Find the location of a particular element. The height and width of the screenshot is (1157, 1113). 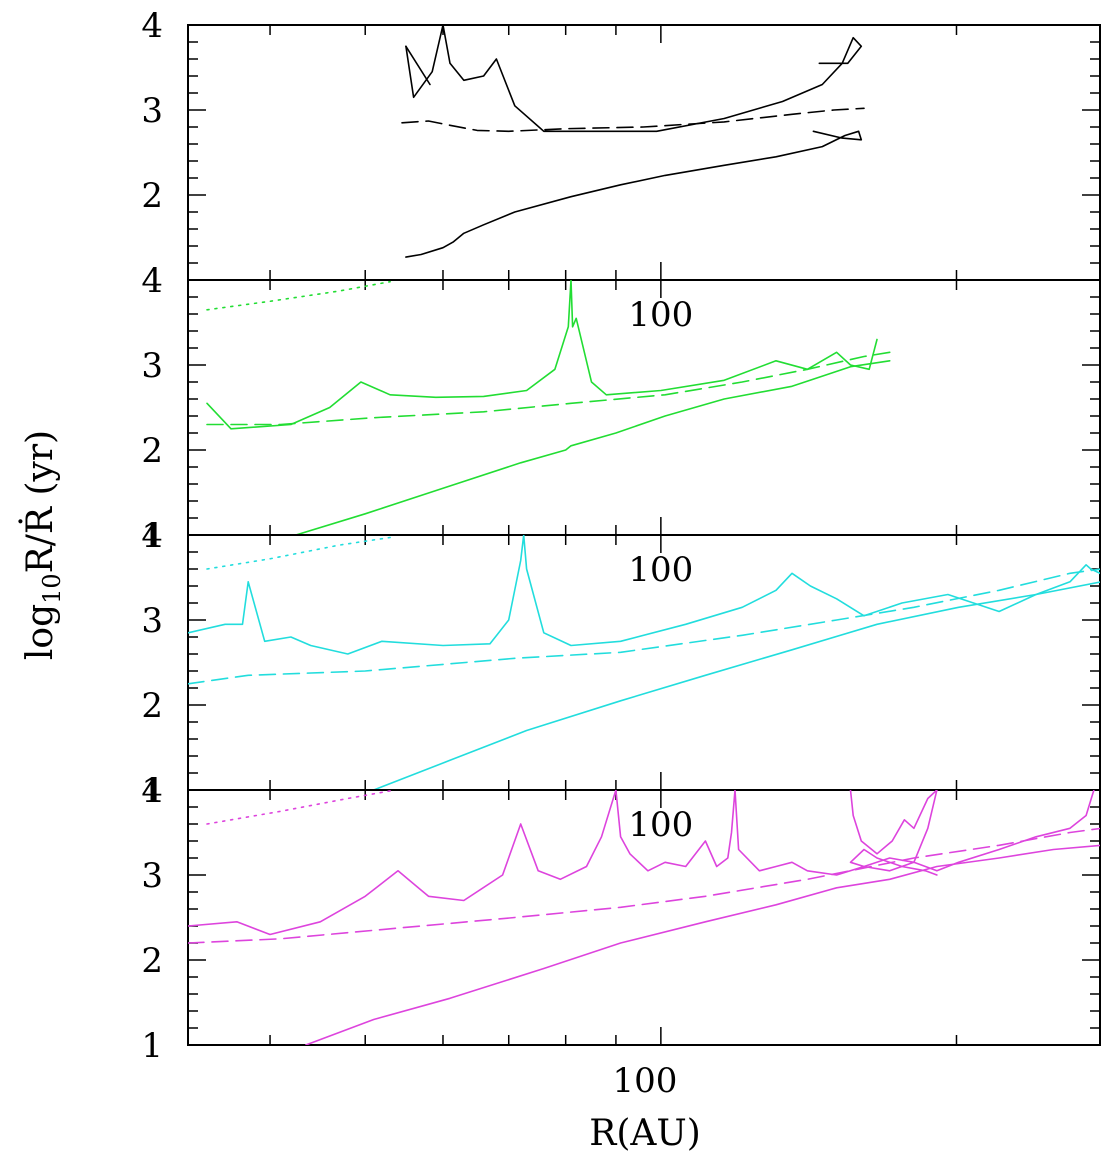

ylabel-subscript: 10 is located at coordinates (52, 588).